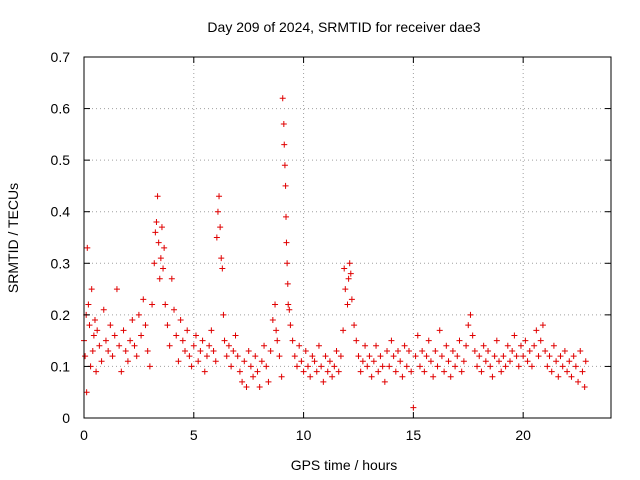  Describe the element at coordinates (344, 465) in the screenshot. I see `x-axis-label: GPS time / hours` at that location.